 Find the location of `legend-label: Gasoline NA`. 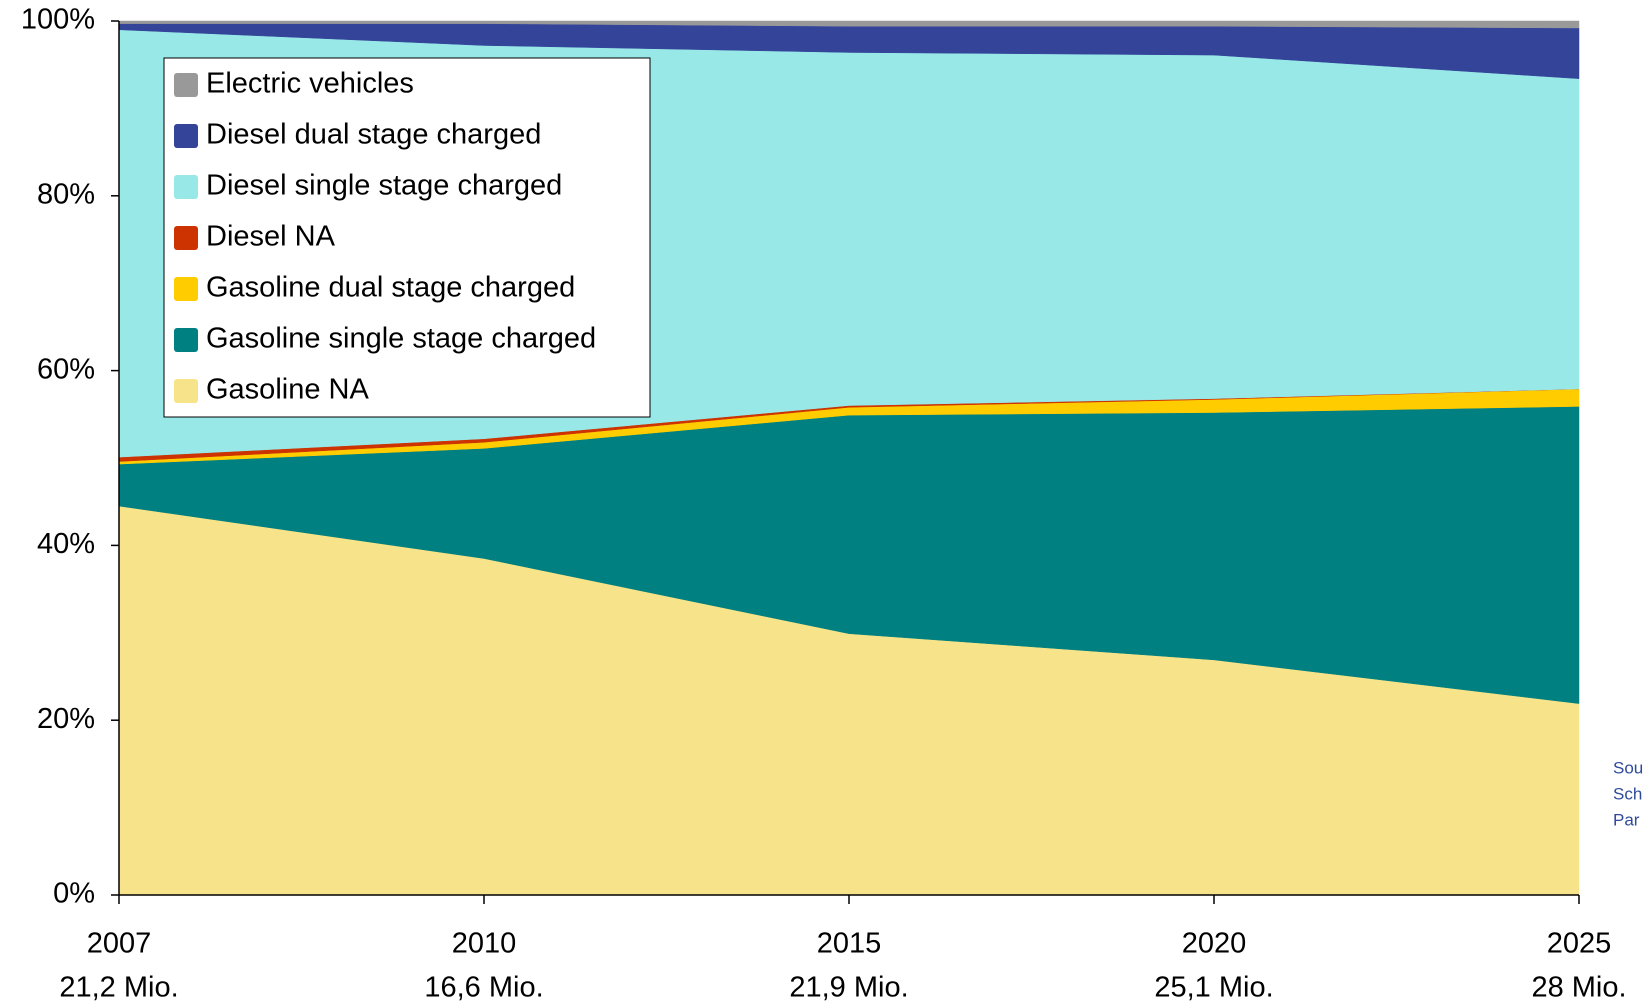

legend-label: Gasoline NA is located at coordinates (287, 390).